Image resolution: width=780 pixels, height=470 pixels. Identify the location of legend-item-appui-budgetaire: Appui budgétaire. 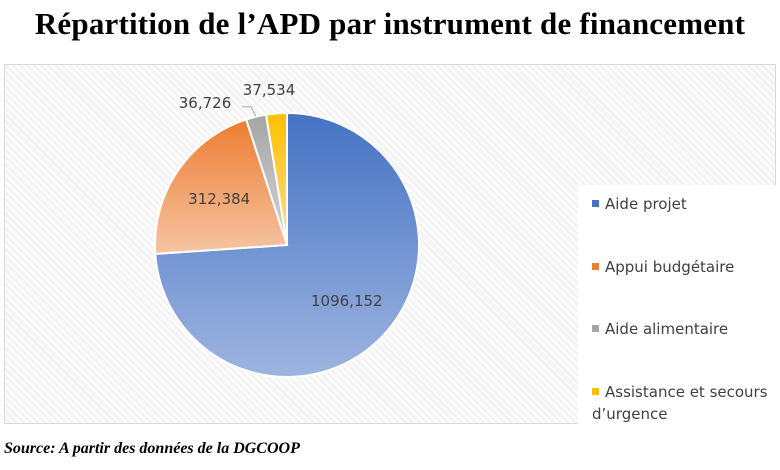
(682, 267).